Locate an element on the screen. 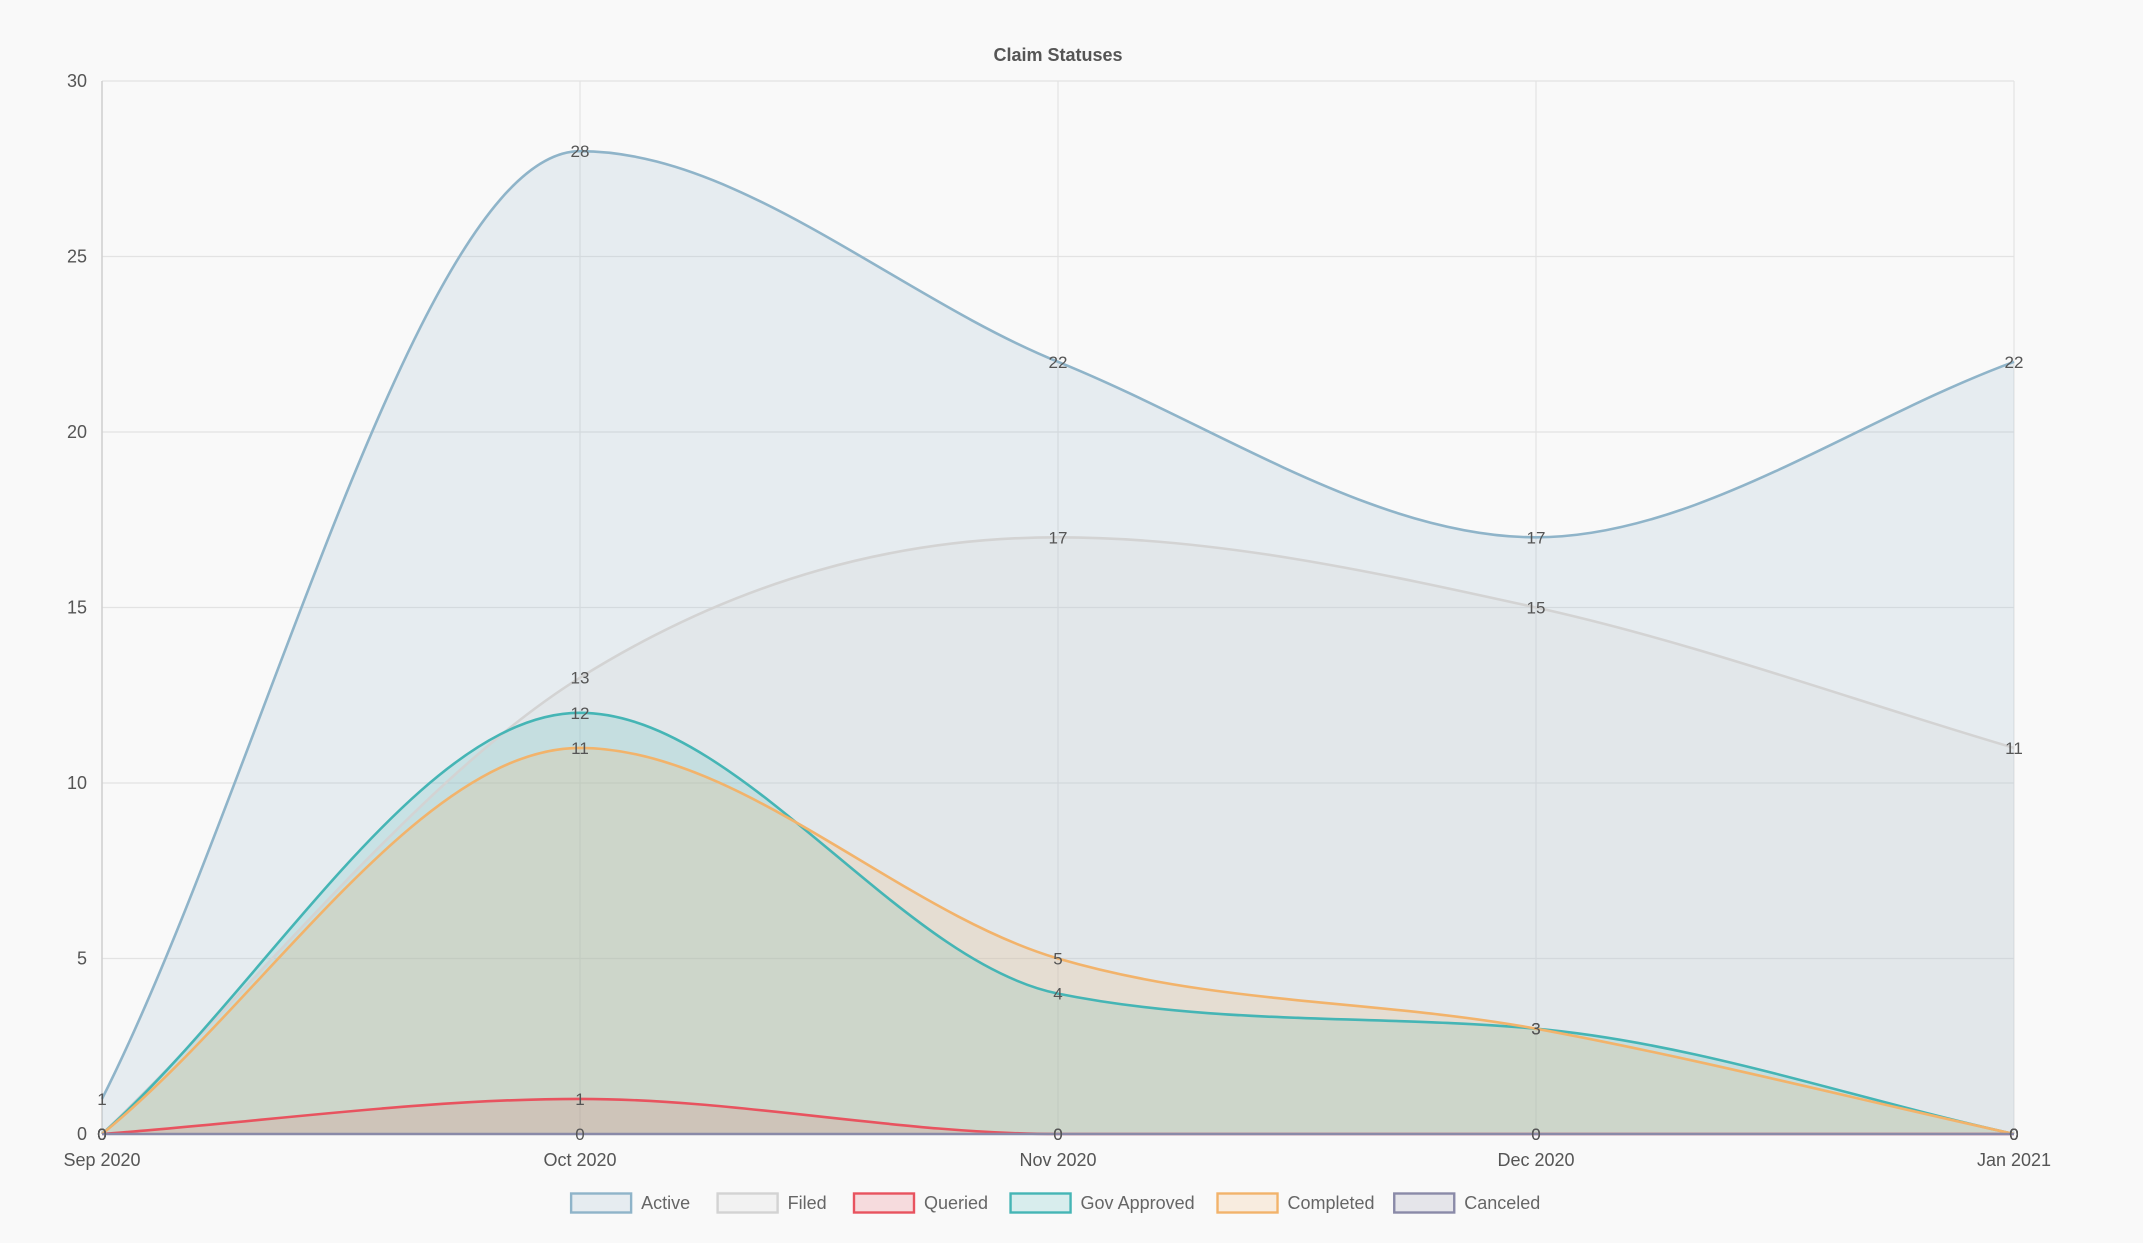 This screenshot has height=1243, width=2143. legend-item-completed: Completed is located at coordinates (1295, 1203).